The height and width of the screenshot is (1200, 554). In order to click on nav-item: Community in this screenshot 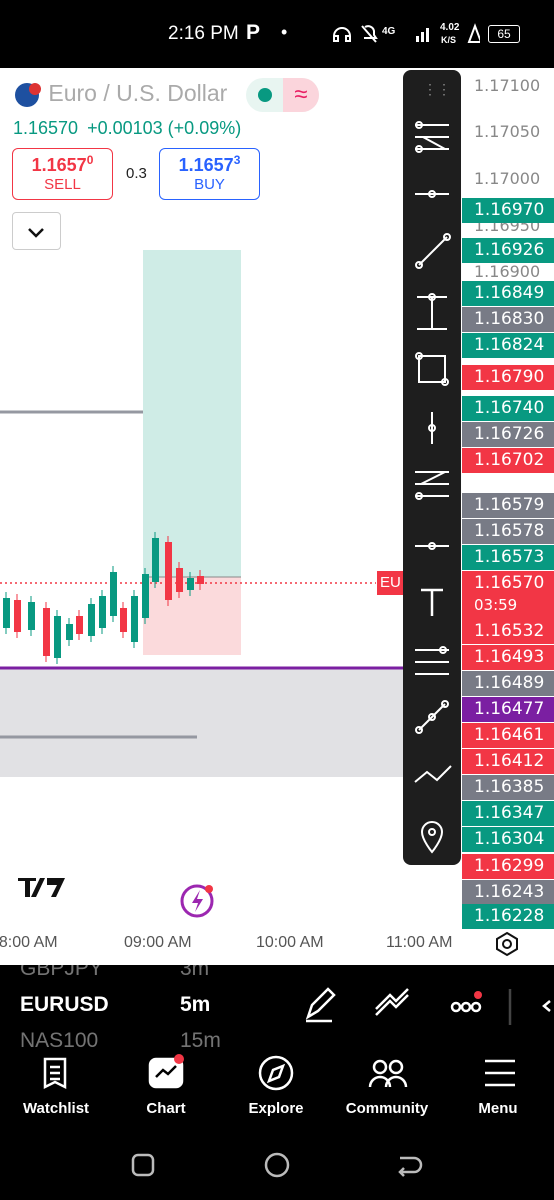, I will do `click(387, 1108)`.